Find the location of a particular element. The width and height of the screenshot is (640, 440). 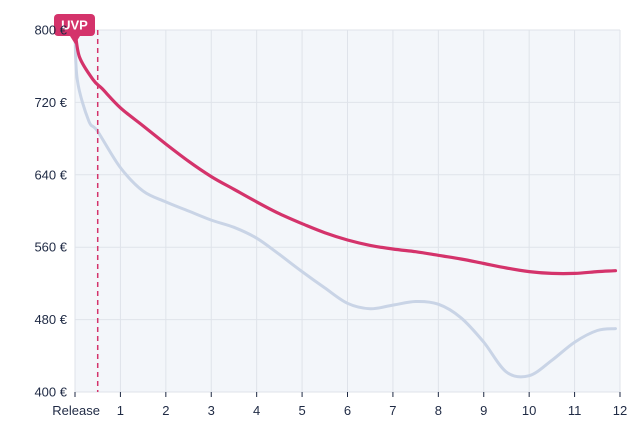

x-axis: Release 1 2 3 4 5 6 7 8 9 10 11 12 is located at coordinates (339, 405).